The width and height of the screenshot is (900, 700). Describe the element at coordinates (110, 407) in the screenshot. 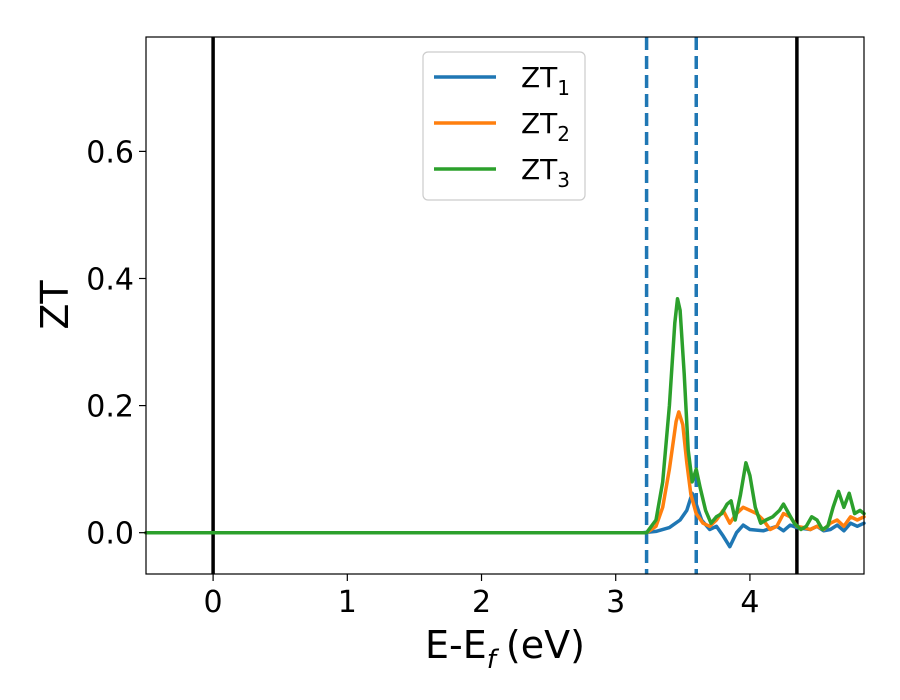

I see `y-tick-label: 0.2` at that location.